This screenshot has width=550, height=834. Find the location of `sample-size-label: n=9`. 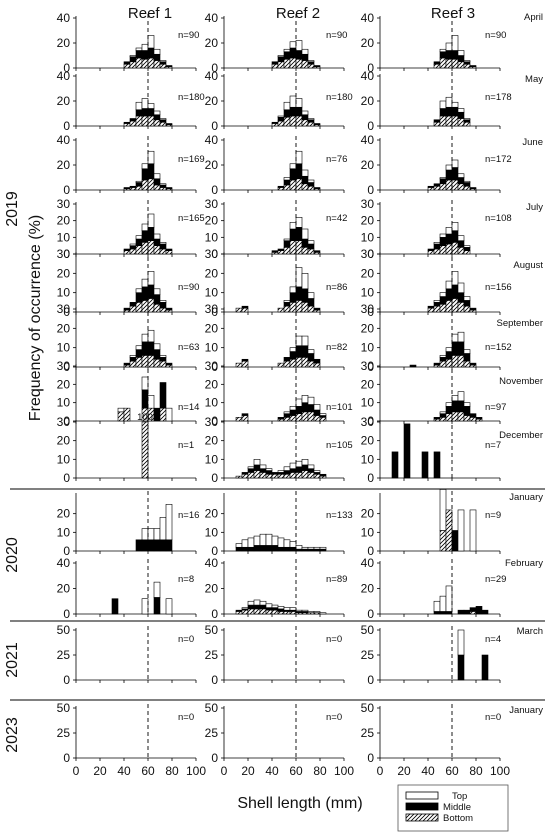

sample-size-label: n=9 is located at coordinates (493, 515).